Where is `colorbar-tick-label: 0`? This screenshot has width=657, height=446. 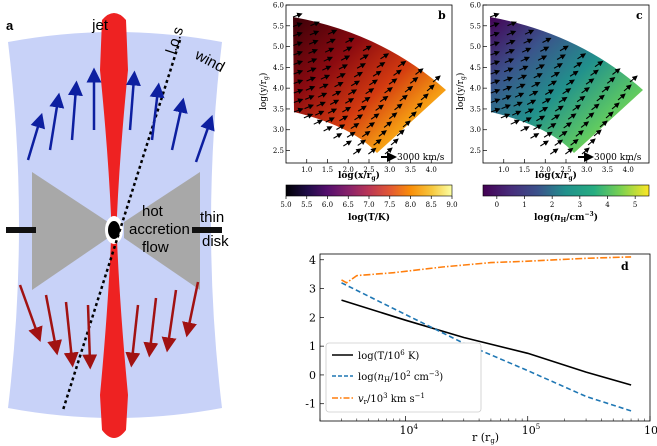 colorbar-tick-label: 0 is located at coordinates (497, 205).